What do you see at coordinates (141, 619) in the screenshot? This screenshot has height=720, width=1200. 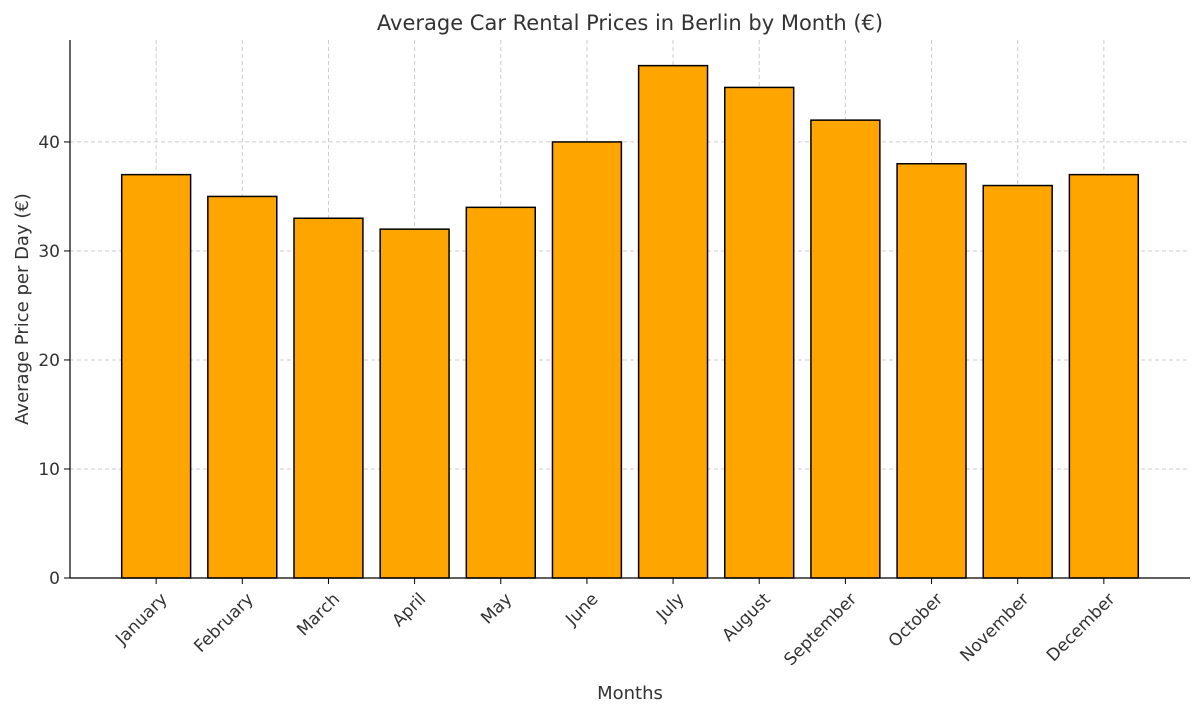 I see `x-tick-label: January` at bounding box center [141, 619].